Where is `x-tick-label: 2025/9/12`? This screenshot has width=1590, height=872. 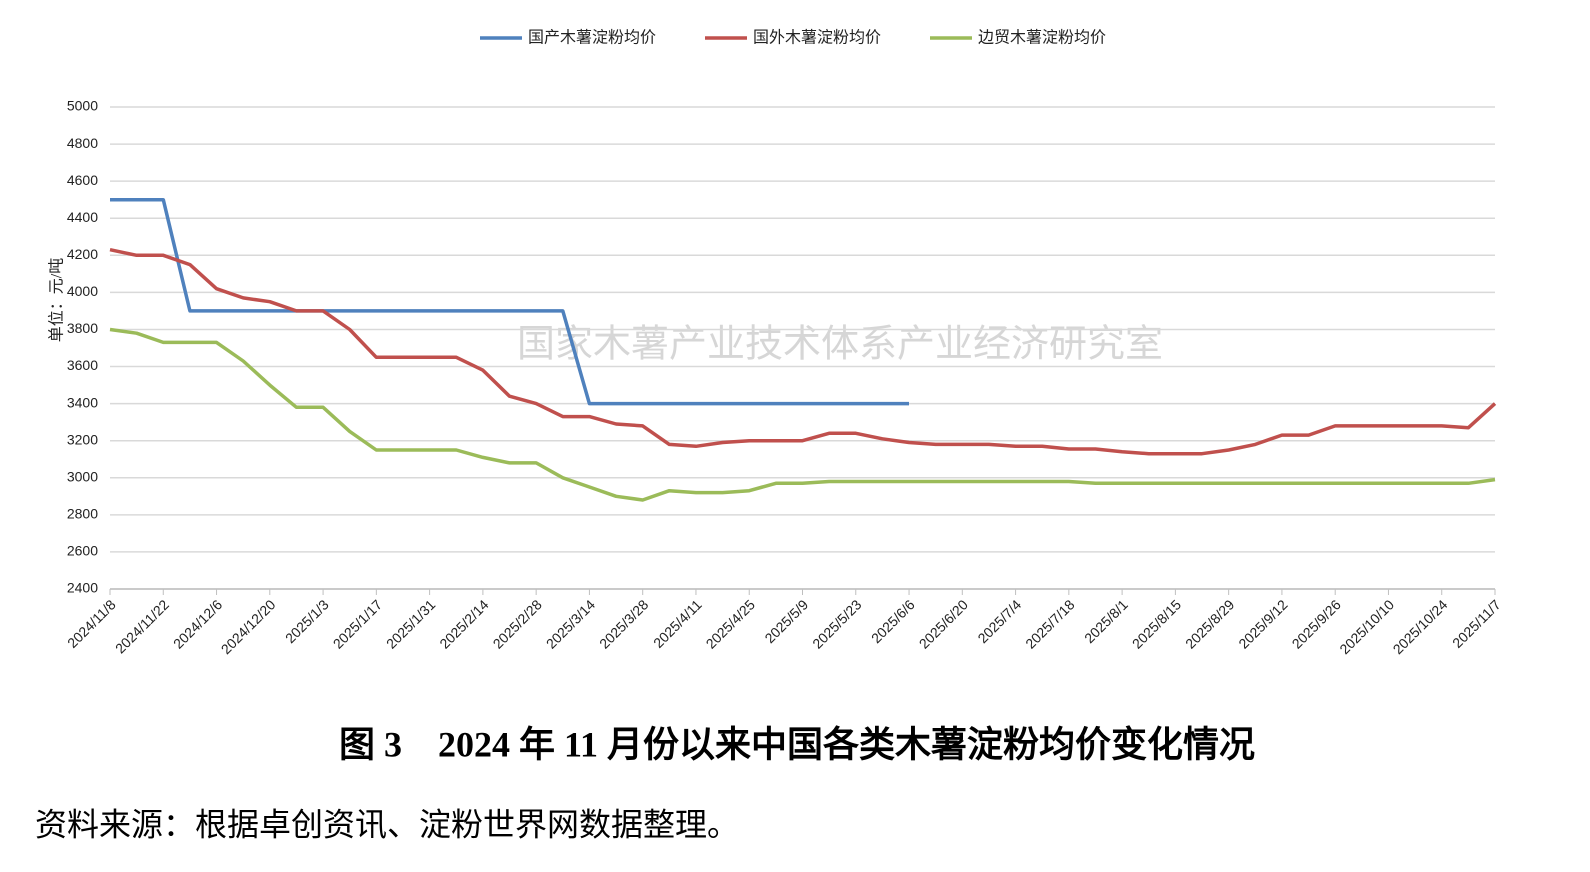 x-tick-label: 2025/9/12 is located at coordinates (1263, 624).